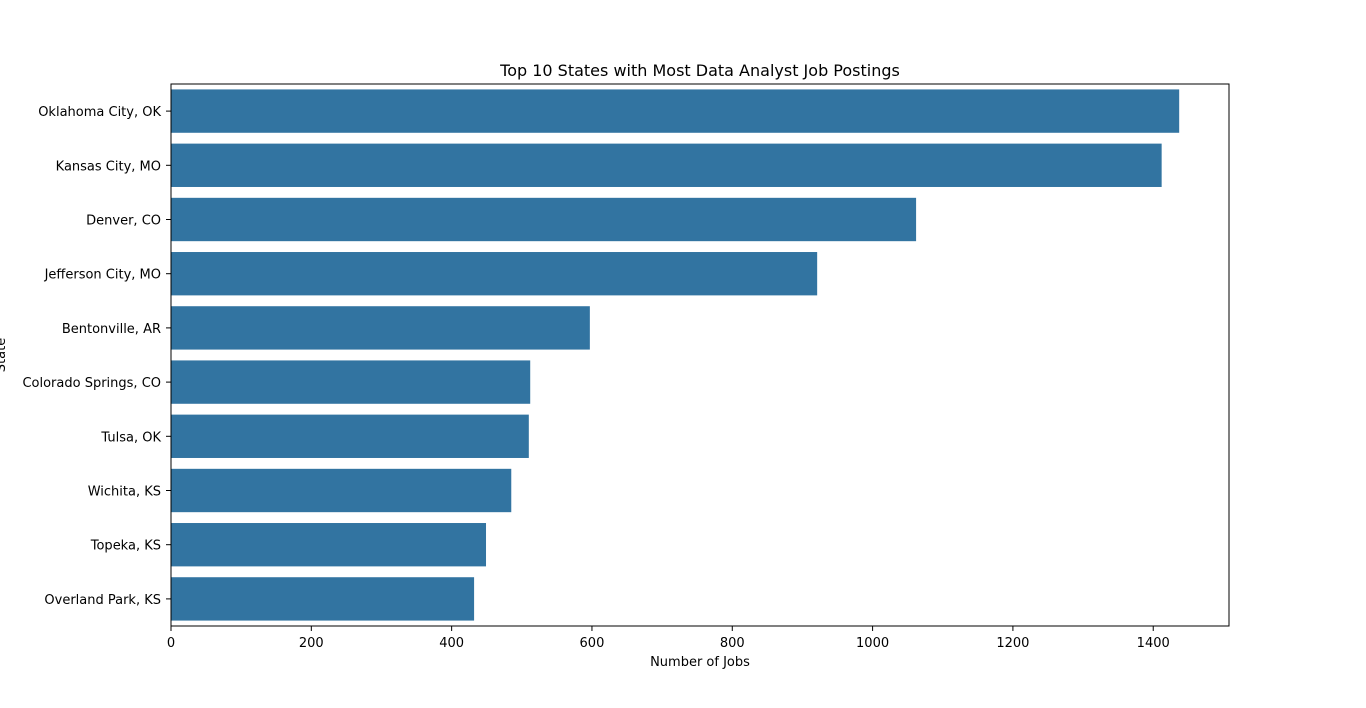  I want to click on x-tick-label: 1200, so click(1012, 643).